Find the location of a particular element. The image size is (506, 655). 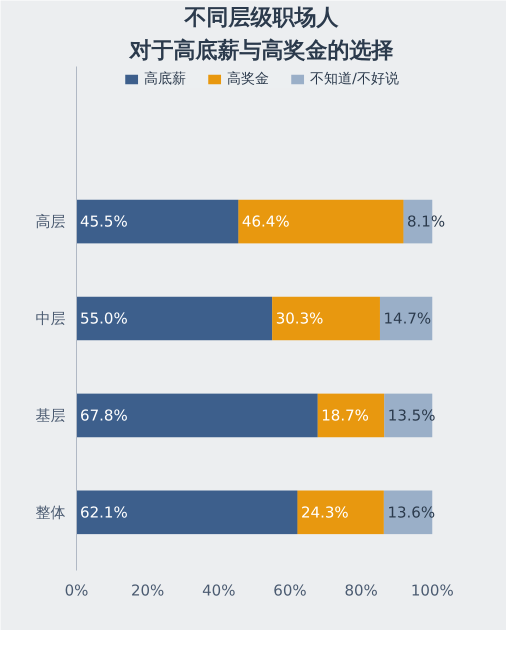

data-label: 67.8% is located at coordinates (104, 415).